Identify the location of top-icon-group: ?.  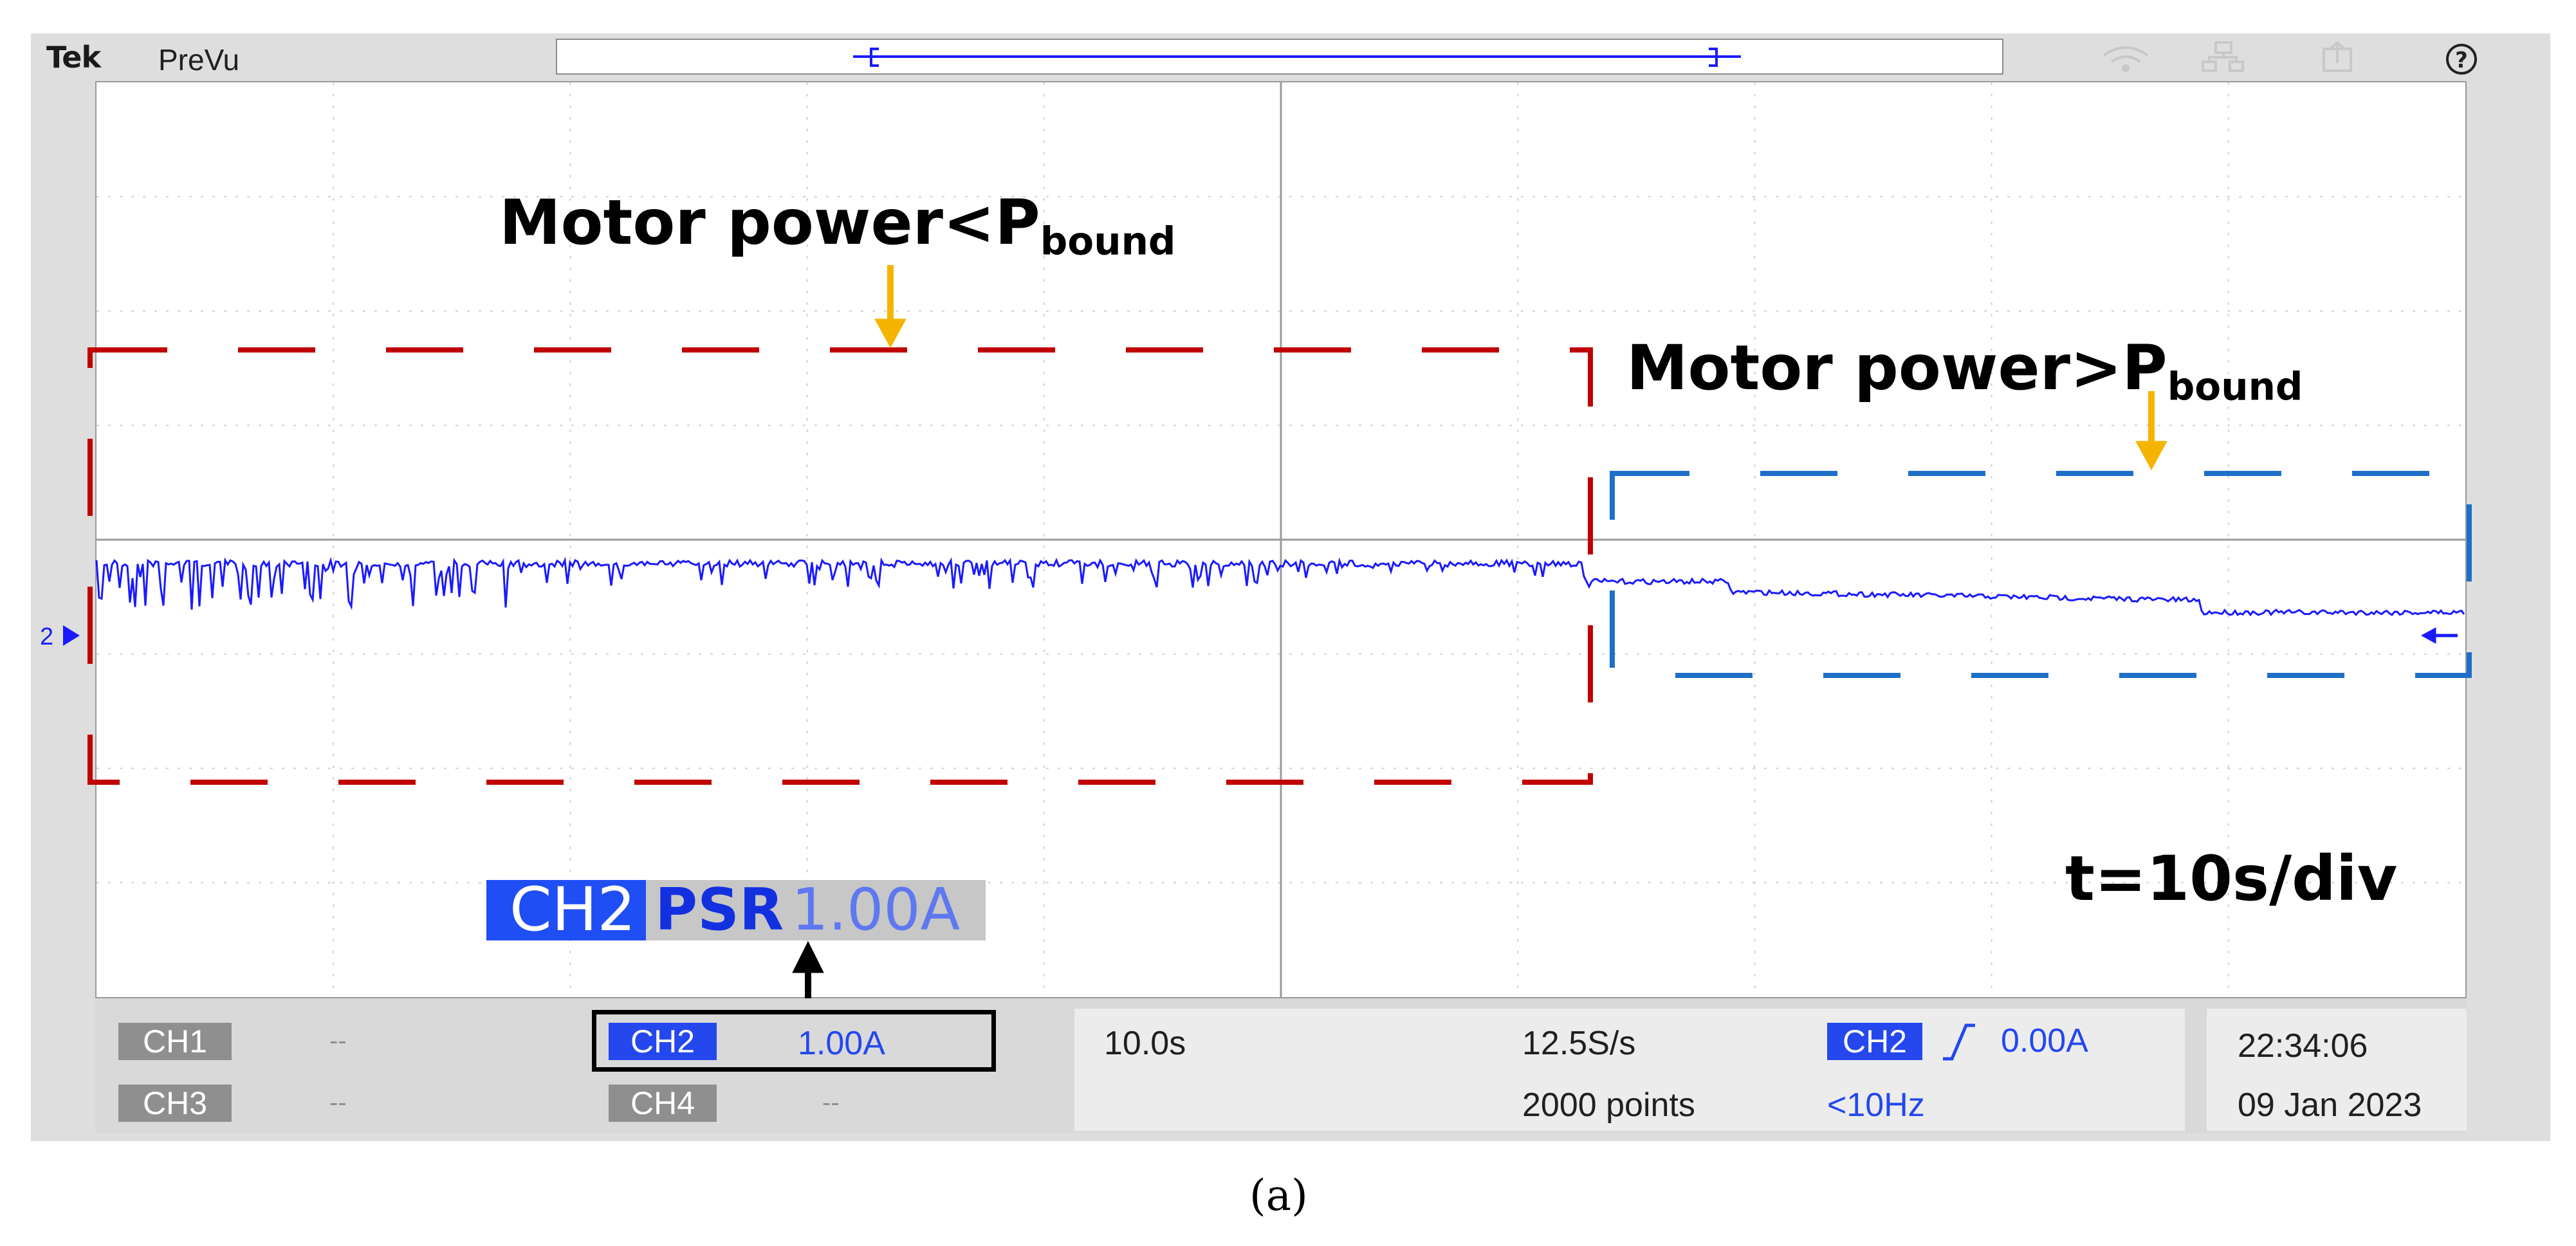
(2297, 56).